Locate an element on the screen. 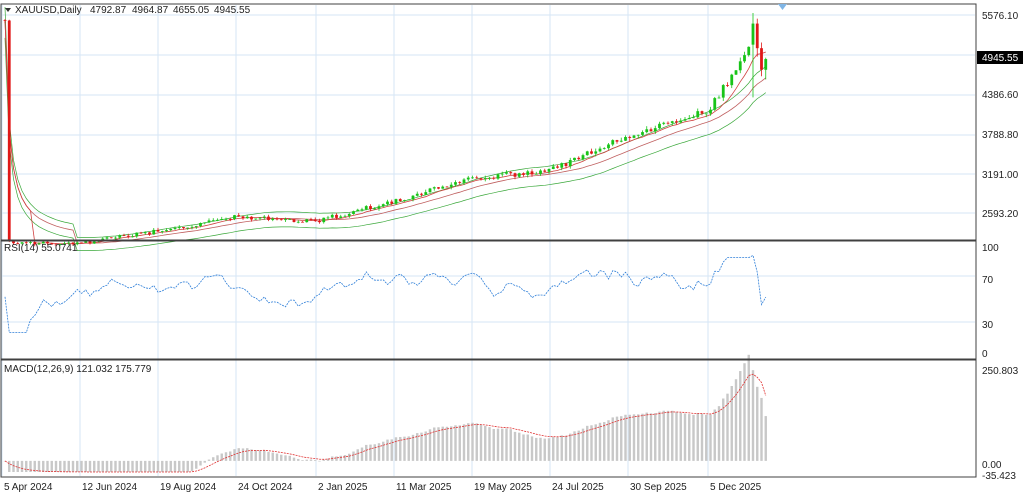  ohlc-open: 4792.87 is located at coordinates (108, 10).